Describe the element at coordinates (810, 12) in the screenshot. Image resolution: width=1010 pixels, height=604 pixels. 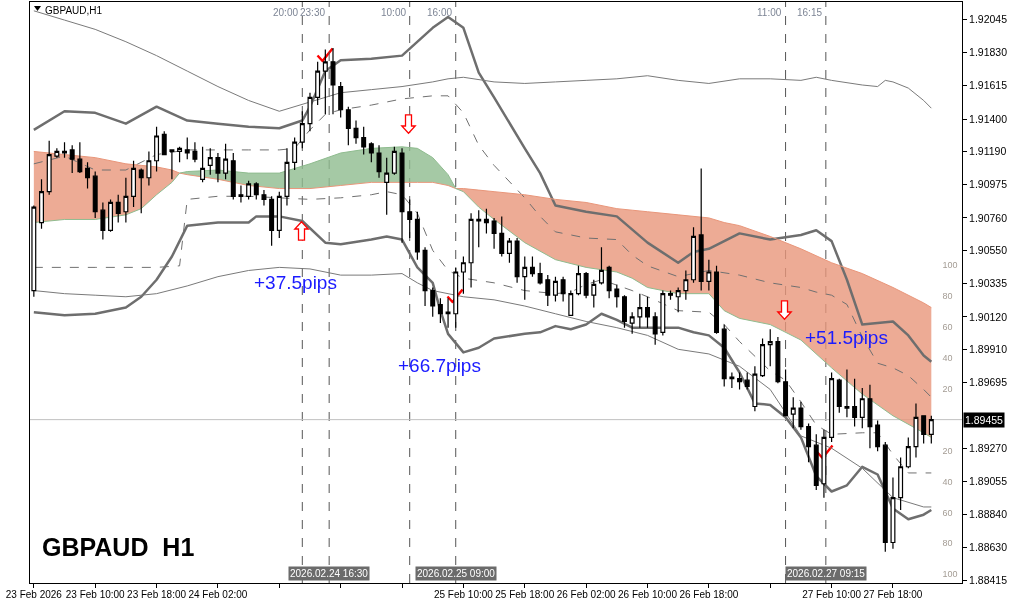
I see `ref-line-label: 16:15` at that location.